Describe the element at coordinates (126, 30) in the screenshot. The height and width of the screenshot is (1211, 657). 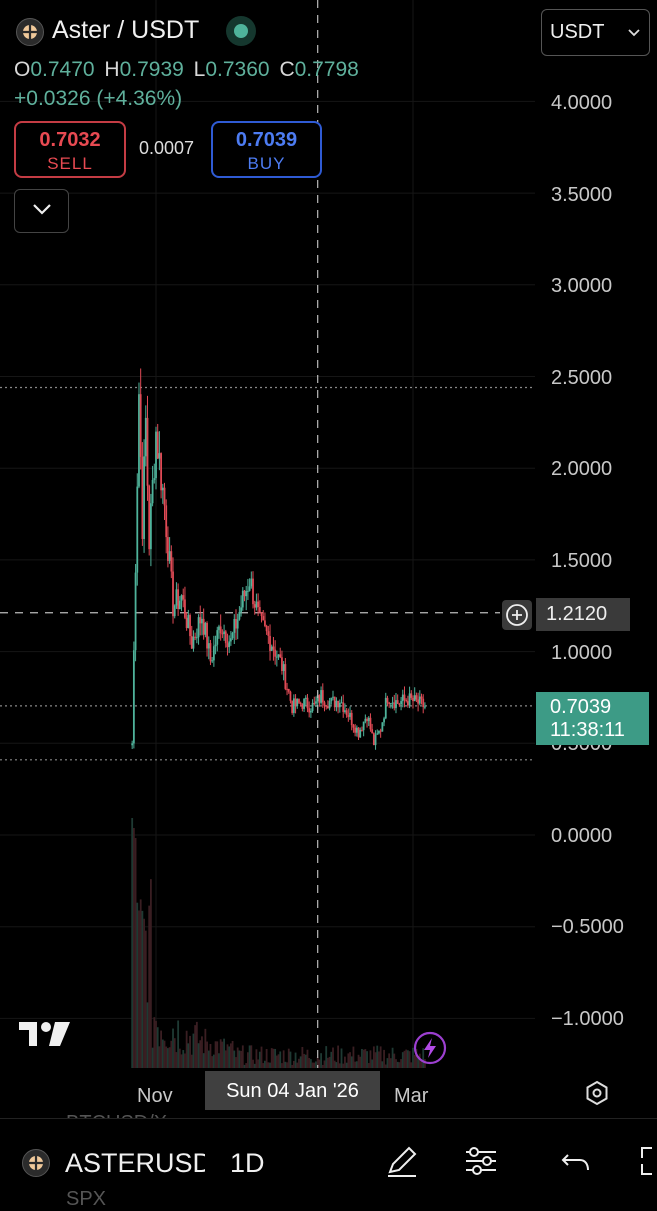
I see `symbol-title: Aster / USDT` at that location.